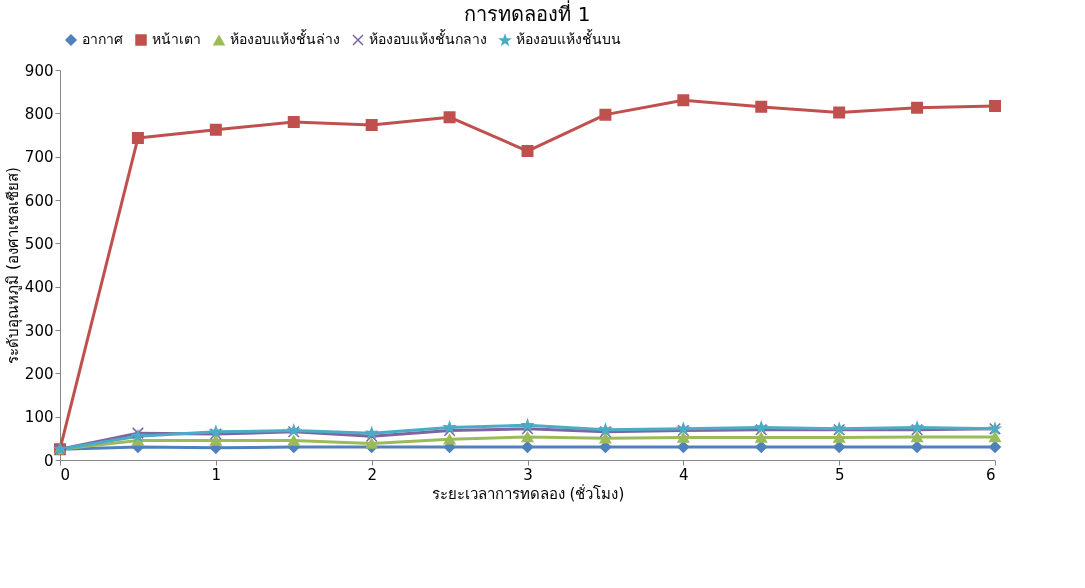 This screenshot has width=1085, height=588. What do you see at coordinates (13, 265) in the screenshot?
I see `y-axis-title: ระดับอุณหภูมิ (องศาเซลเซียส)` at bounding box center [13, 265].